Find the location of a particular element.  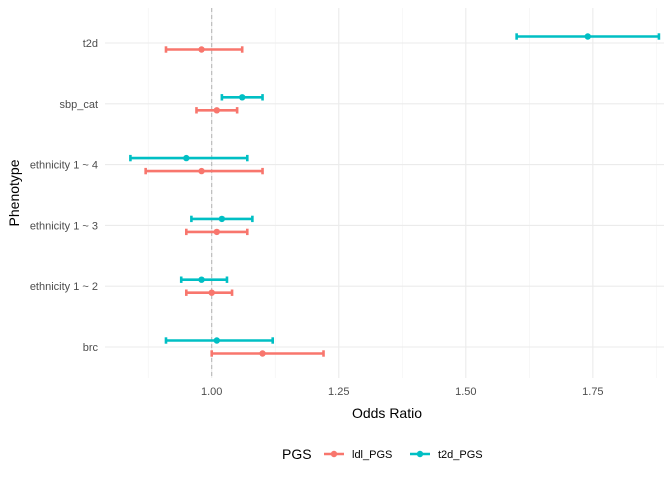

legend: PGS ldl_PGS t2d_PGS is located at coordinates (382, 454).